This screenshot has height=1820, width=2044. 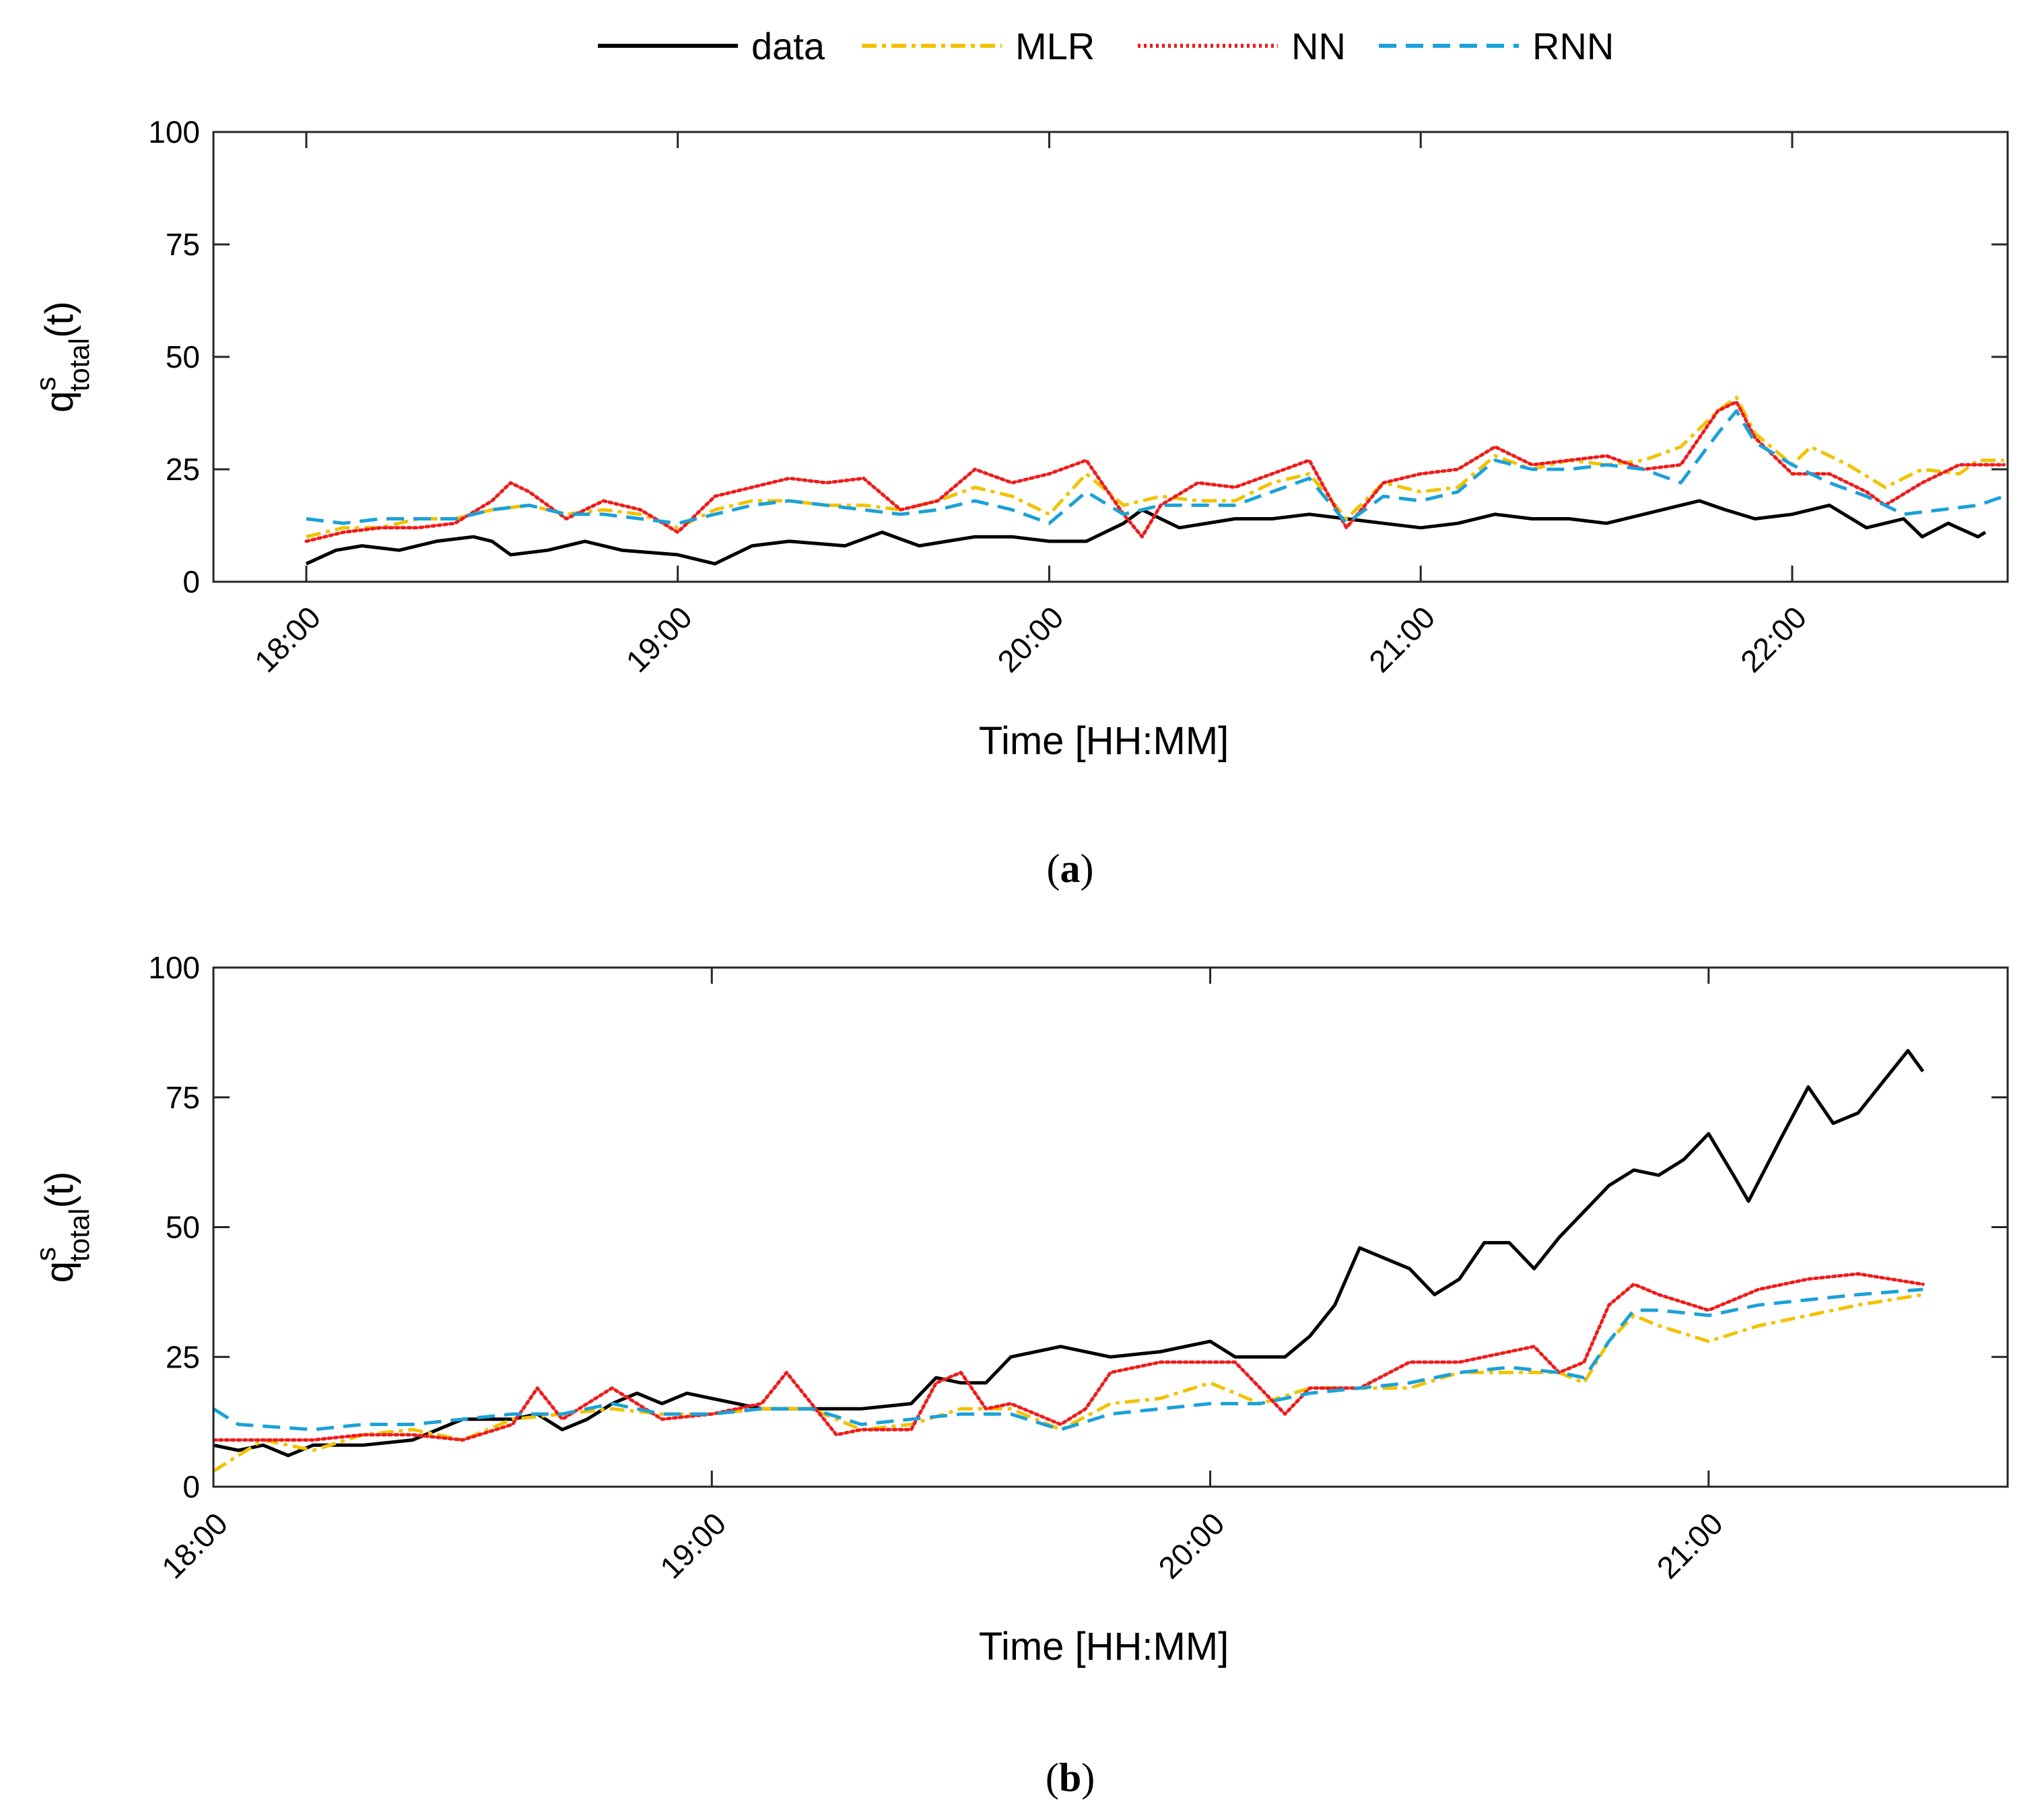 I want to click on legend-label-rnn: RNN, so click(x=1573, y=46).